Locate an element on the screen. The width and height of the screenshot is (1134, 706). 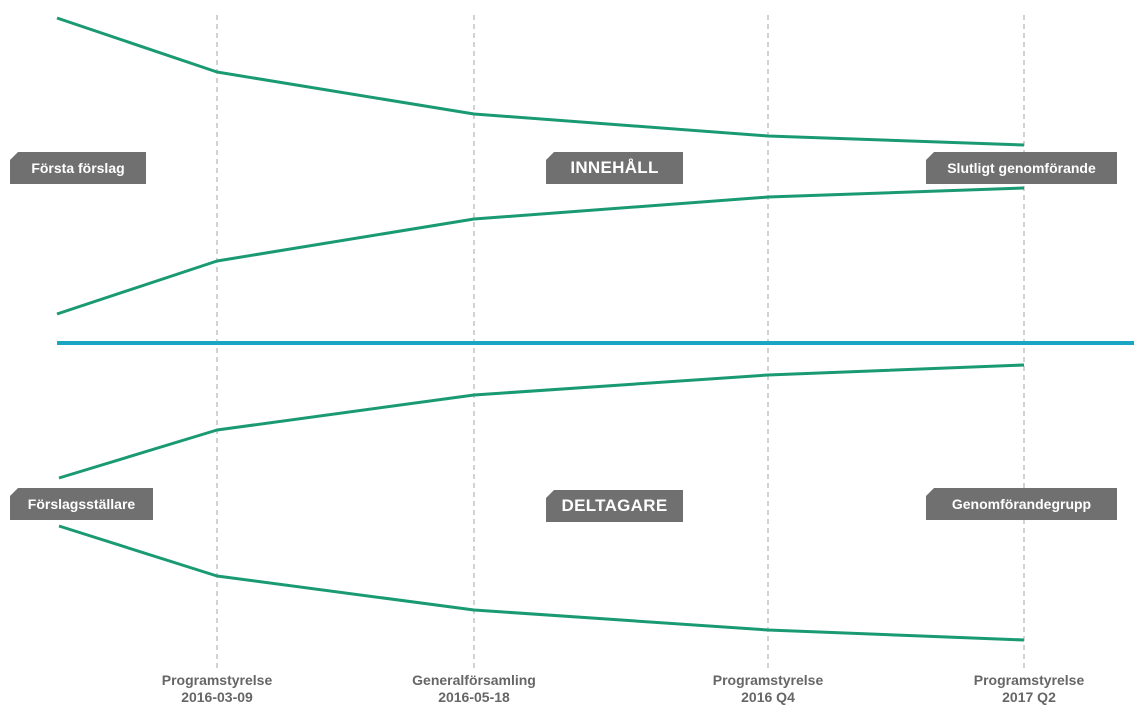
label-deltagare: DELTAGARE is located at coordinates (614, 506).